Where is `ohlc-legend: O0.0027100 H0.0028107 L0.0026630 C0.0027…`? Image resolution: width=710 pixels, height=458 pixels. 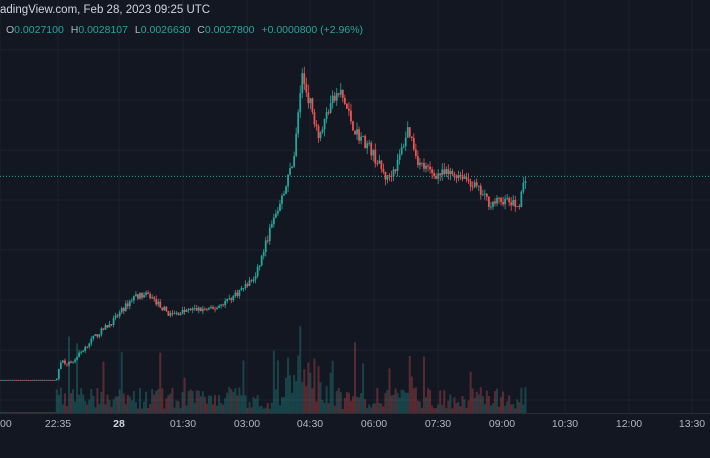
ohlc-legend: O0.0027100 H0.0028107 L0.0026630 C0.0027… is located at coordinates (186, 30).